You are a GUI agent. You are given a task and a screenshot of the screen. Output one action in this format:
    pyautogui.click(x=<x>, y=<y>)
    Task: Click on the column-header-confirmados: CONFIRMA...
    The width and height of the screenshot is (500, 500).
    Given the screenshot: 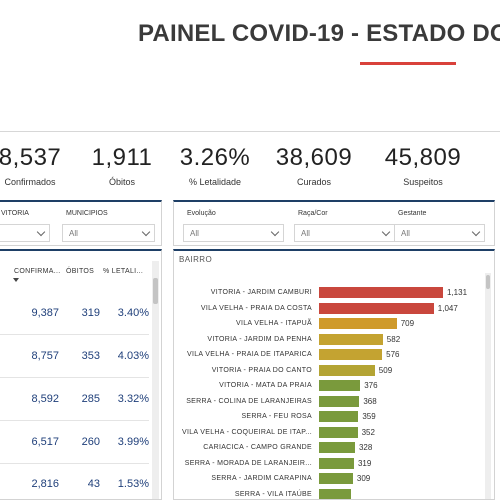 What is the action you would take?
    pyautogui.click(x=37, y=271)
    